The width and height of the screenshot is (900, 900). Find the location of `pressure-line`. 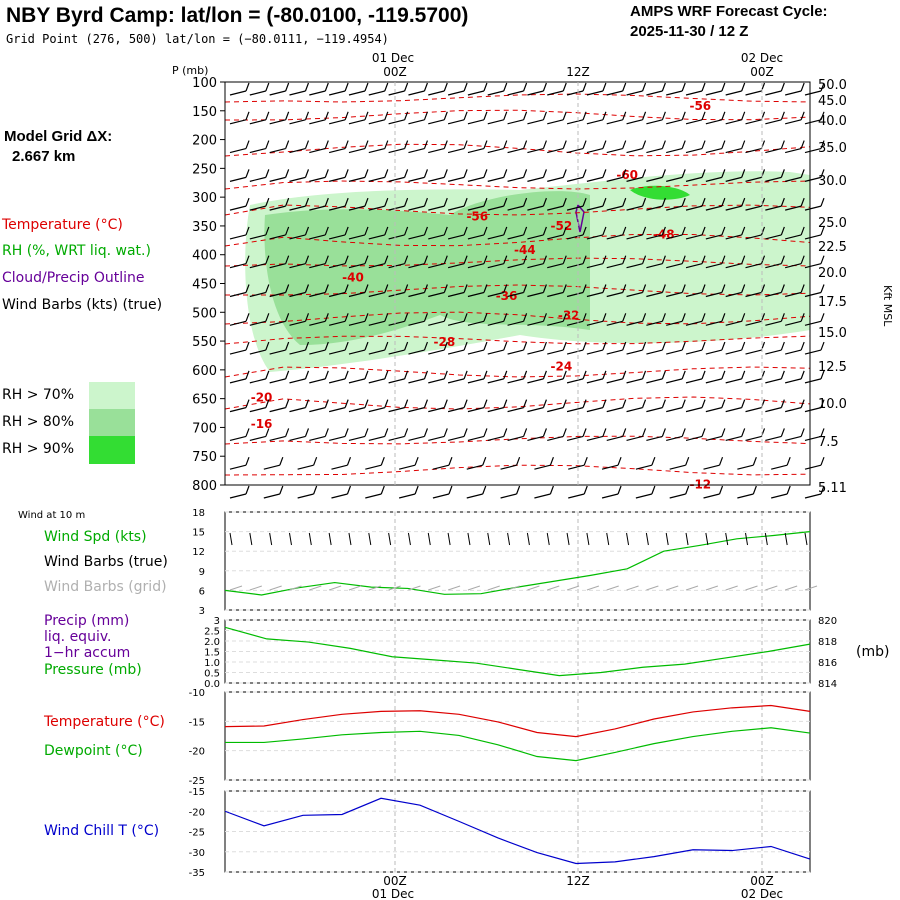

pressure-line is located at coordinates (517, 651).